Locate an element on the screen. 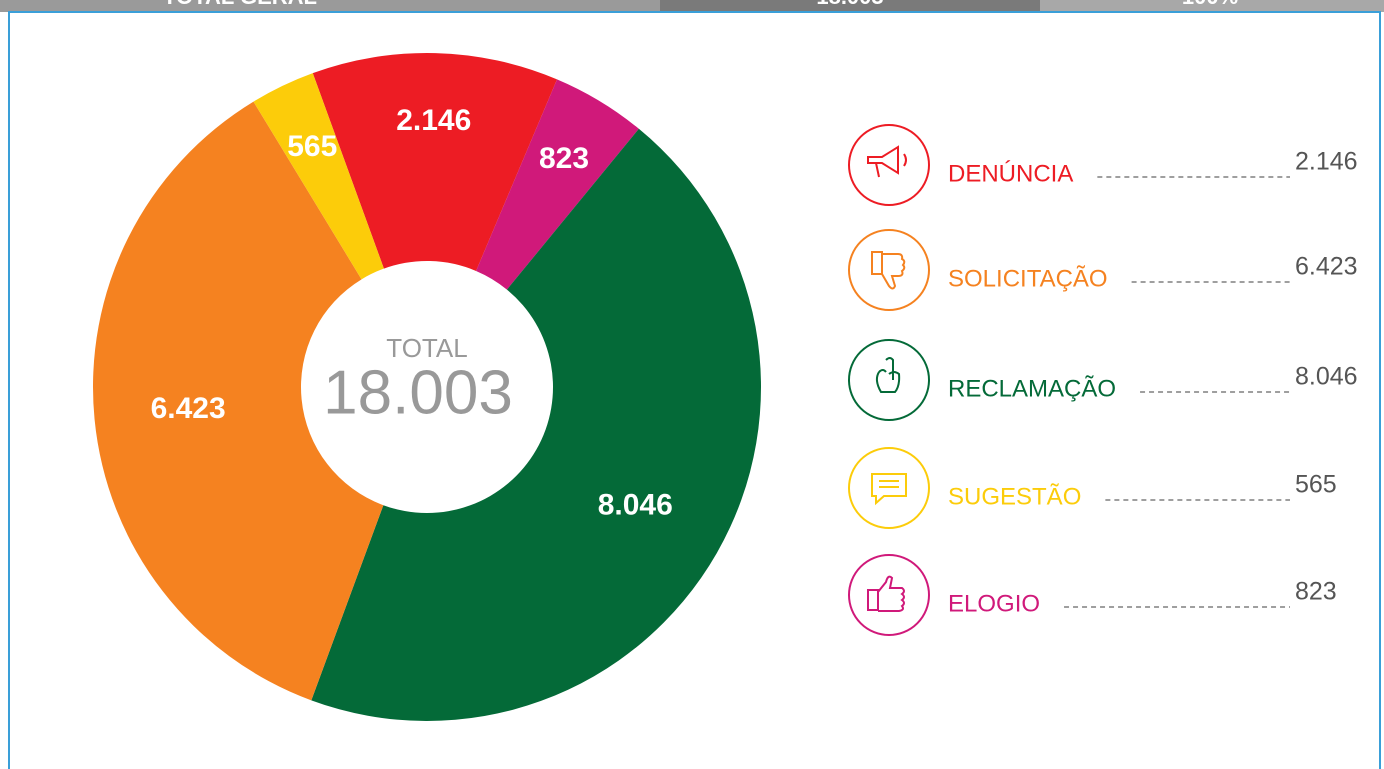  value-label: 8.046 is located at coordinates (635, 504).